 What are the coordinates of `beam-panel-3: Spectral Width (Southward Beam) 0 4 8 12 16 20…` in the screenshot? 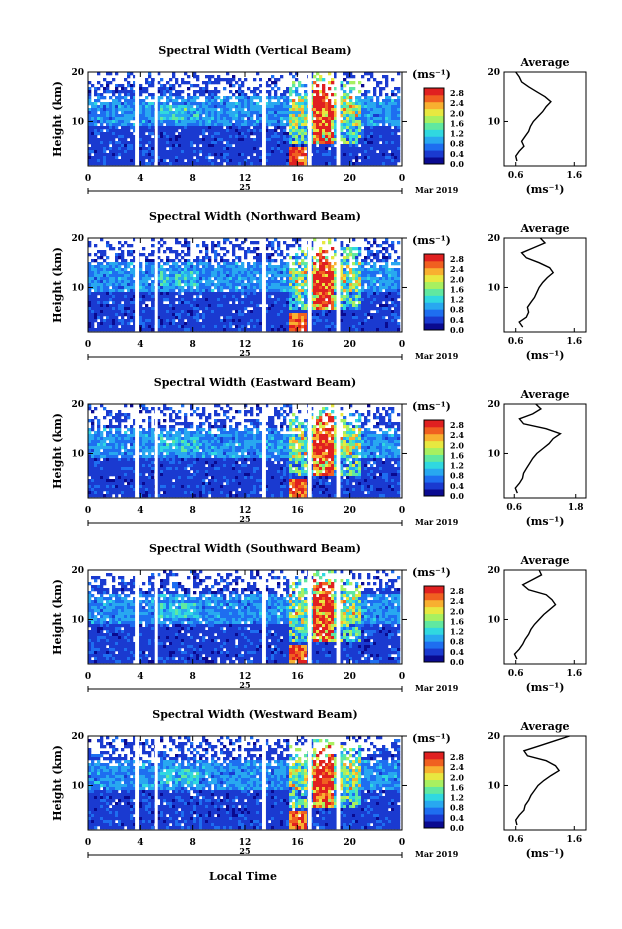 It's located at (319, 618).